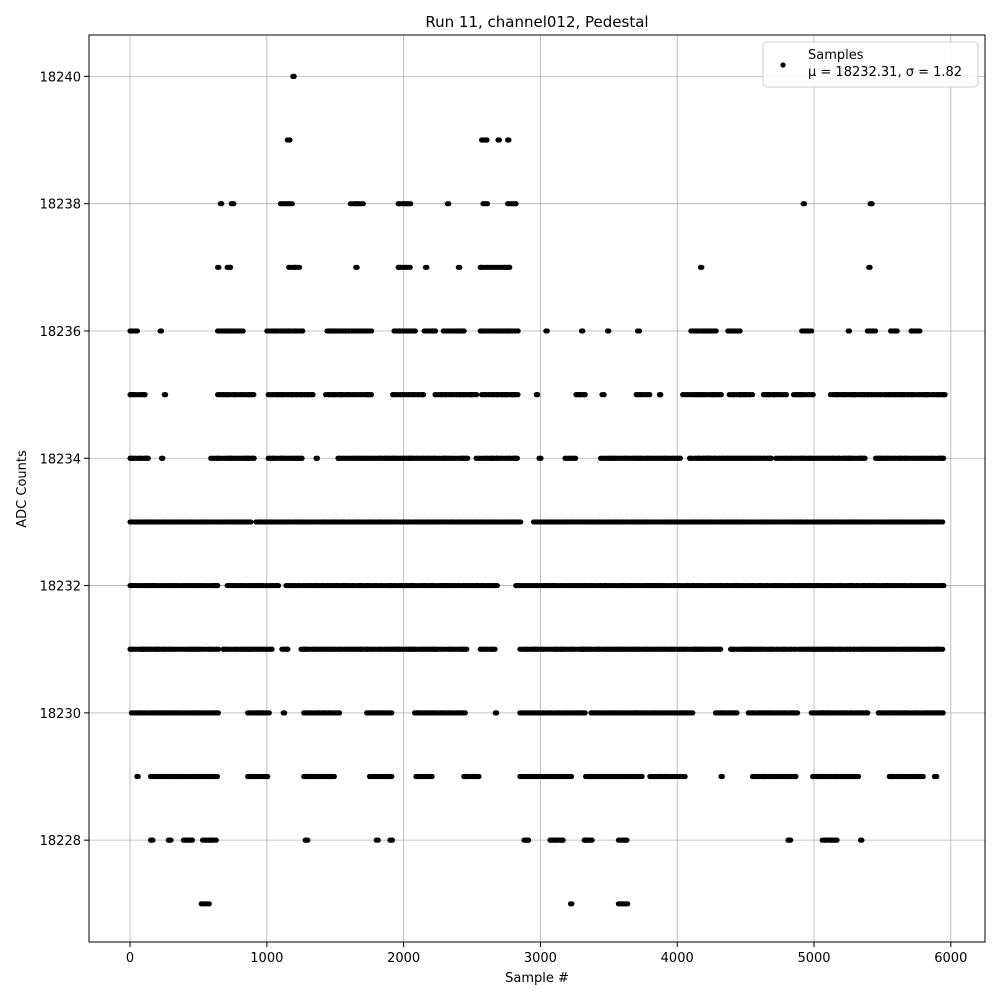 The height and width of the screenshot is (1000, 1000). I want to click on x-tick-label: 2000, so click(403, 958).